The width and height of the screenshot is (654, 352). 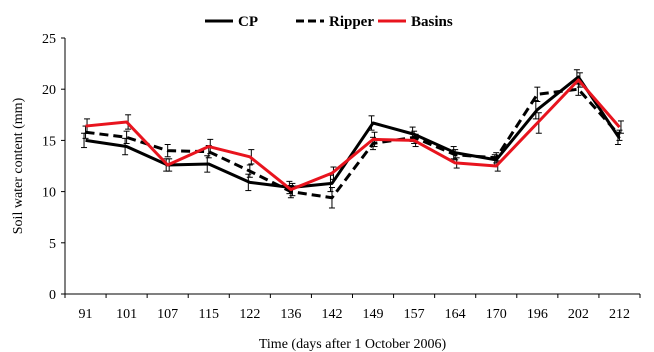 What do you see at coordinates (86, 314) in the screenshot?
I see `x-tick-label: 91` at bounding box center [86, 314].